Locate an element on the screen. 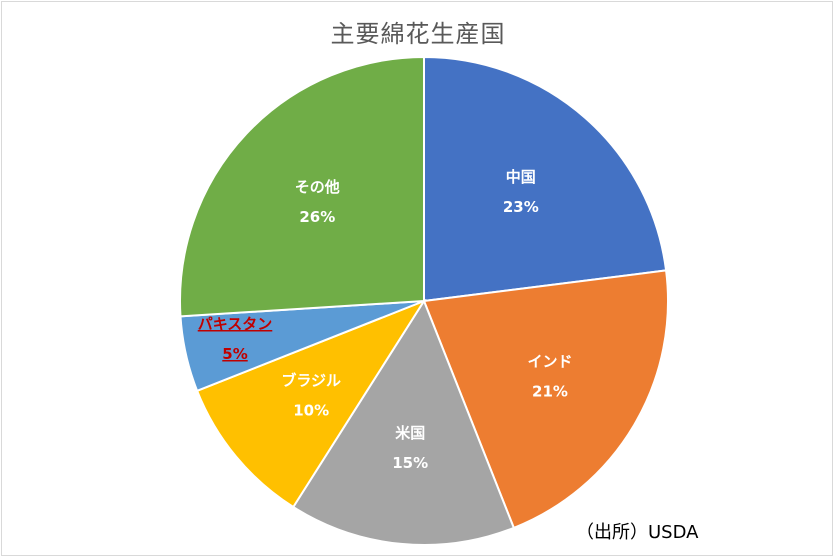  slice-label-india: インド is located at coordinates (549, 362).